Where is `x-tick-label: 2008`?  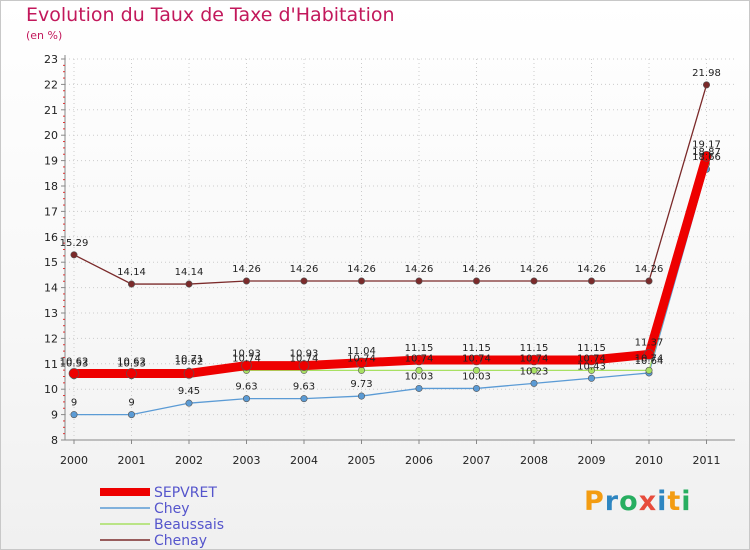
x-tick-label: 2008 is located at coordinates (534, 460).